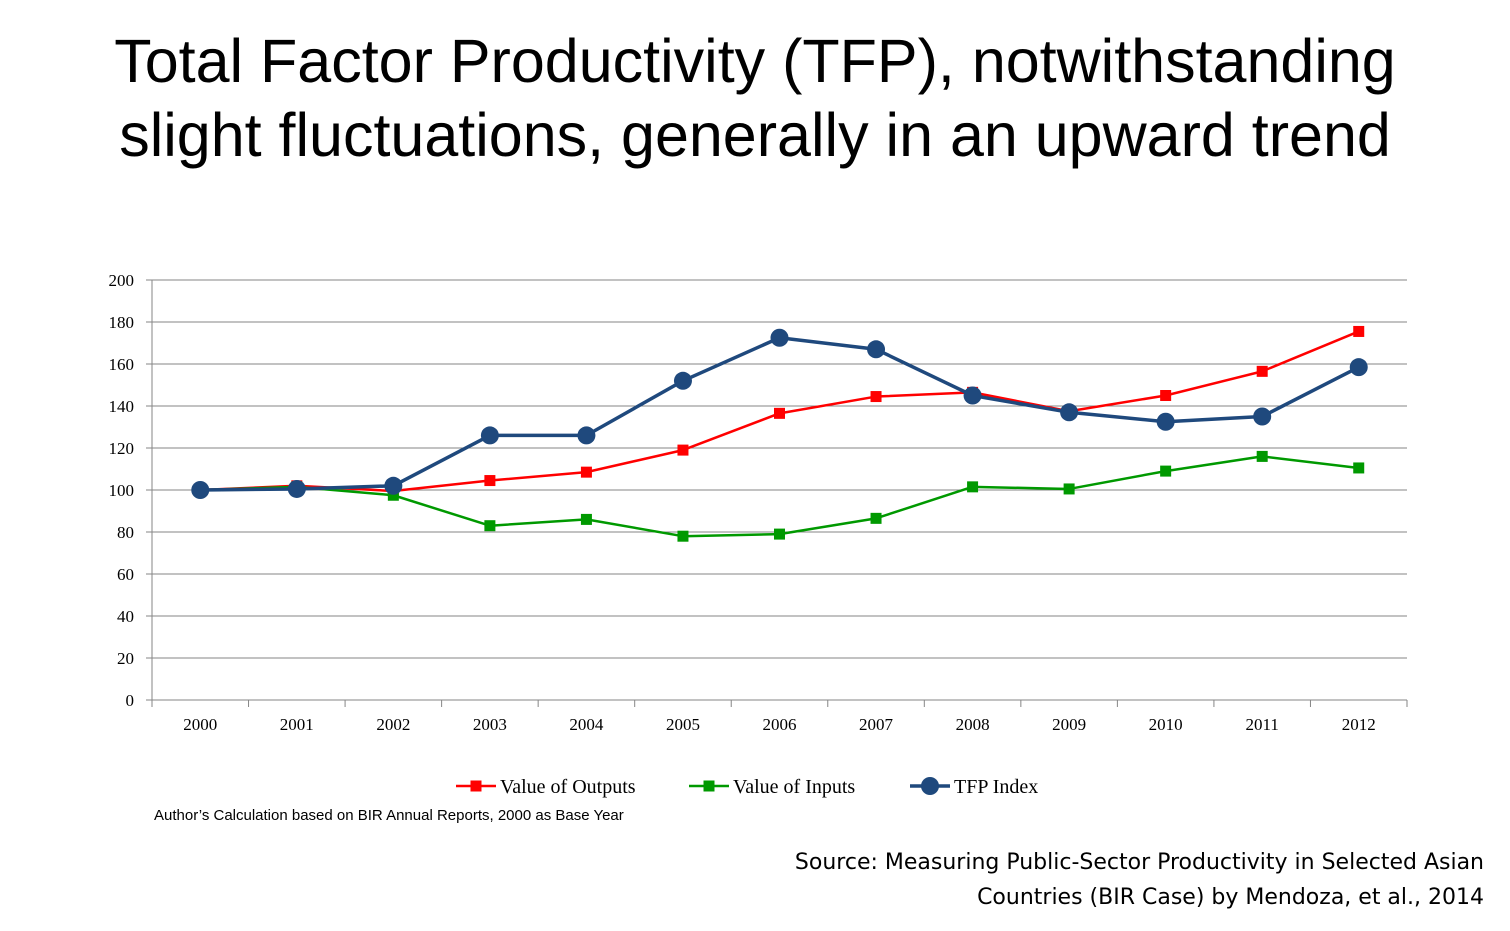 Image resolution: width=1510 pixels, height=931 pixels. Describe the element at coordinates (683, 724) in the screenshot. I see `x-tick-label-2005: 2005` at that location.